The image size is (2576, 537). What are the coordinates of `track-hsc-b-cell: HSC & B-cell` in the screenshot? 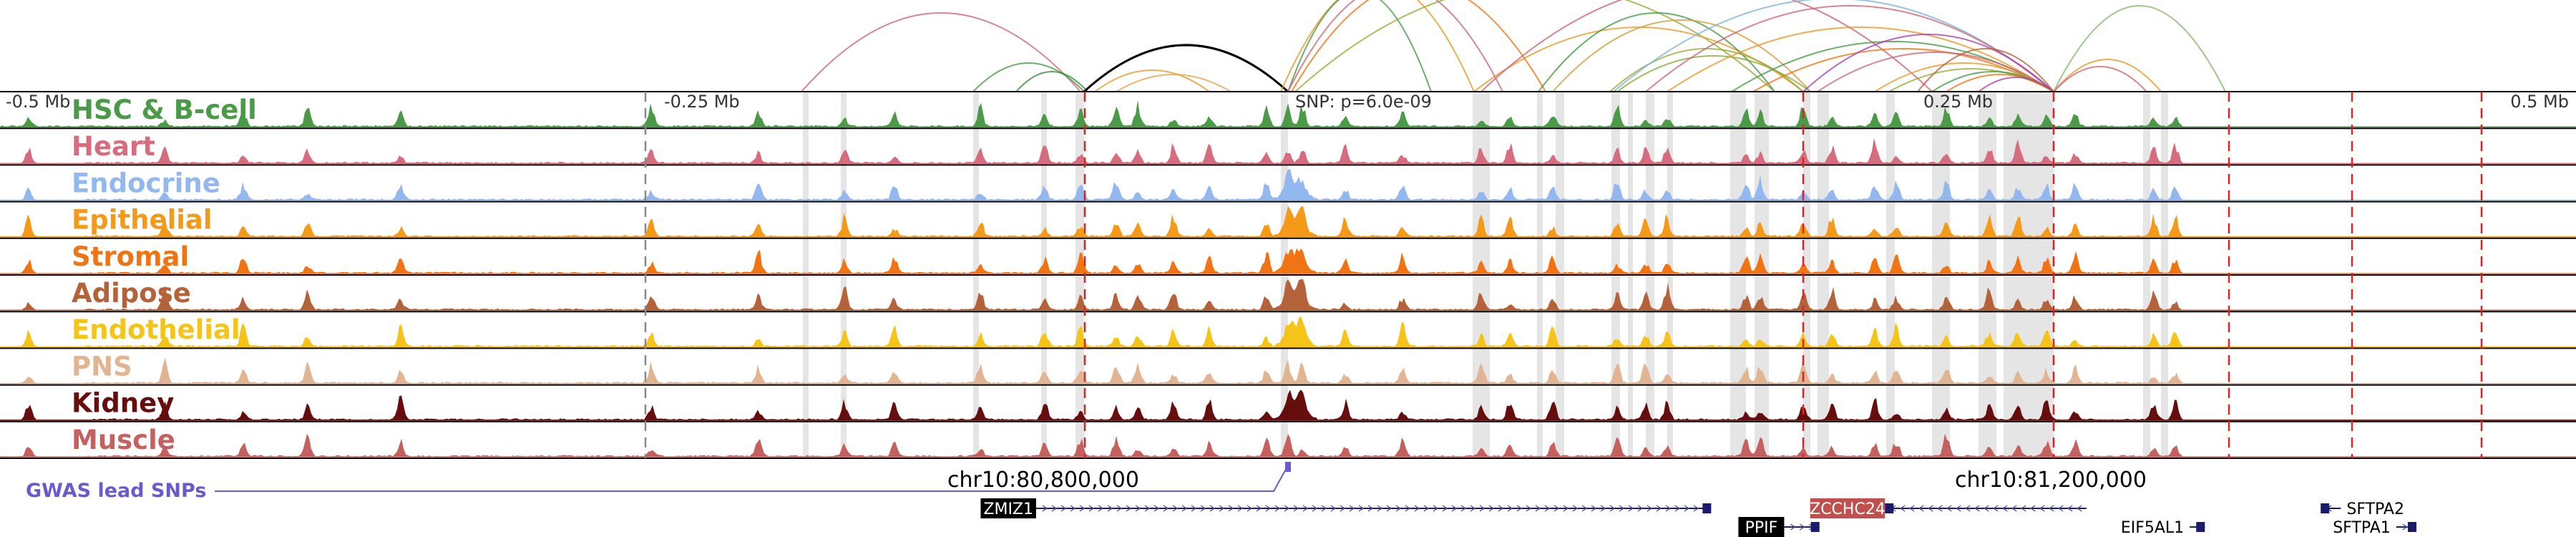 It's located at (1288, 109).